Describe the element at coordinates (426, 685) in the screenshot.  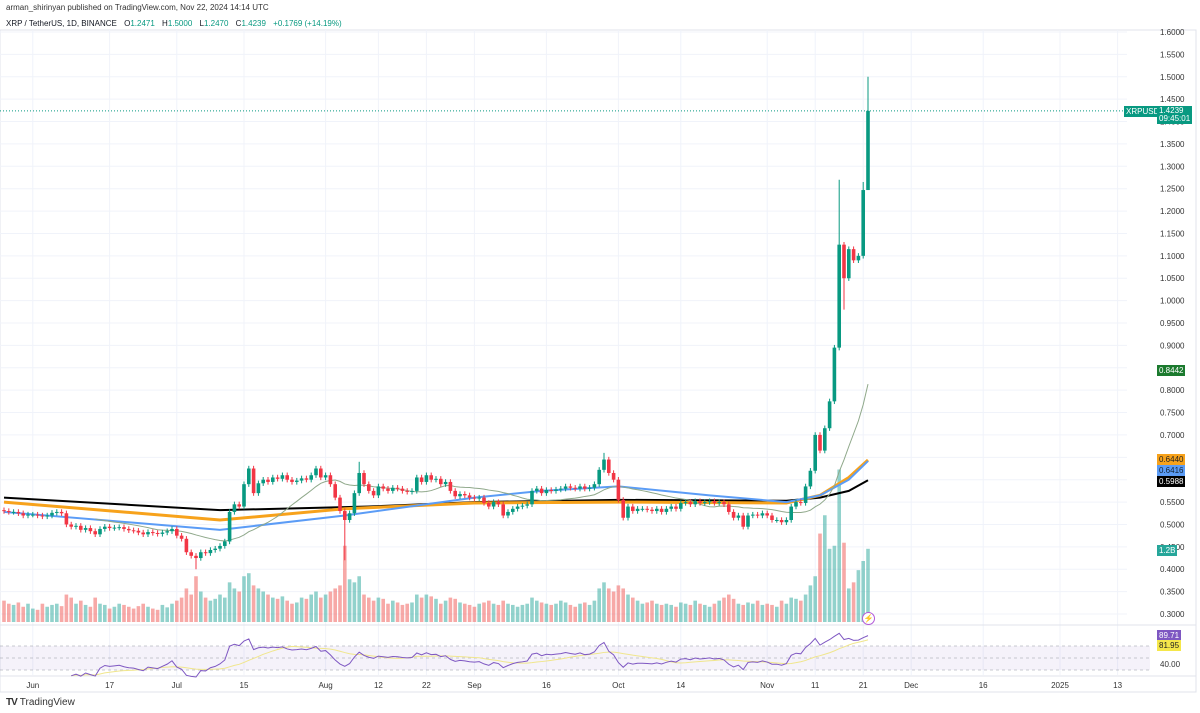
I see `time-tick-label: 22` at that location.